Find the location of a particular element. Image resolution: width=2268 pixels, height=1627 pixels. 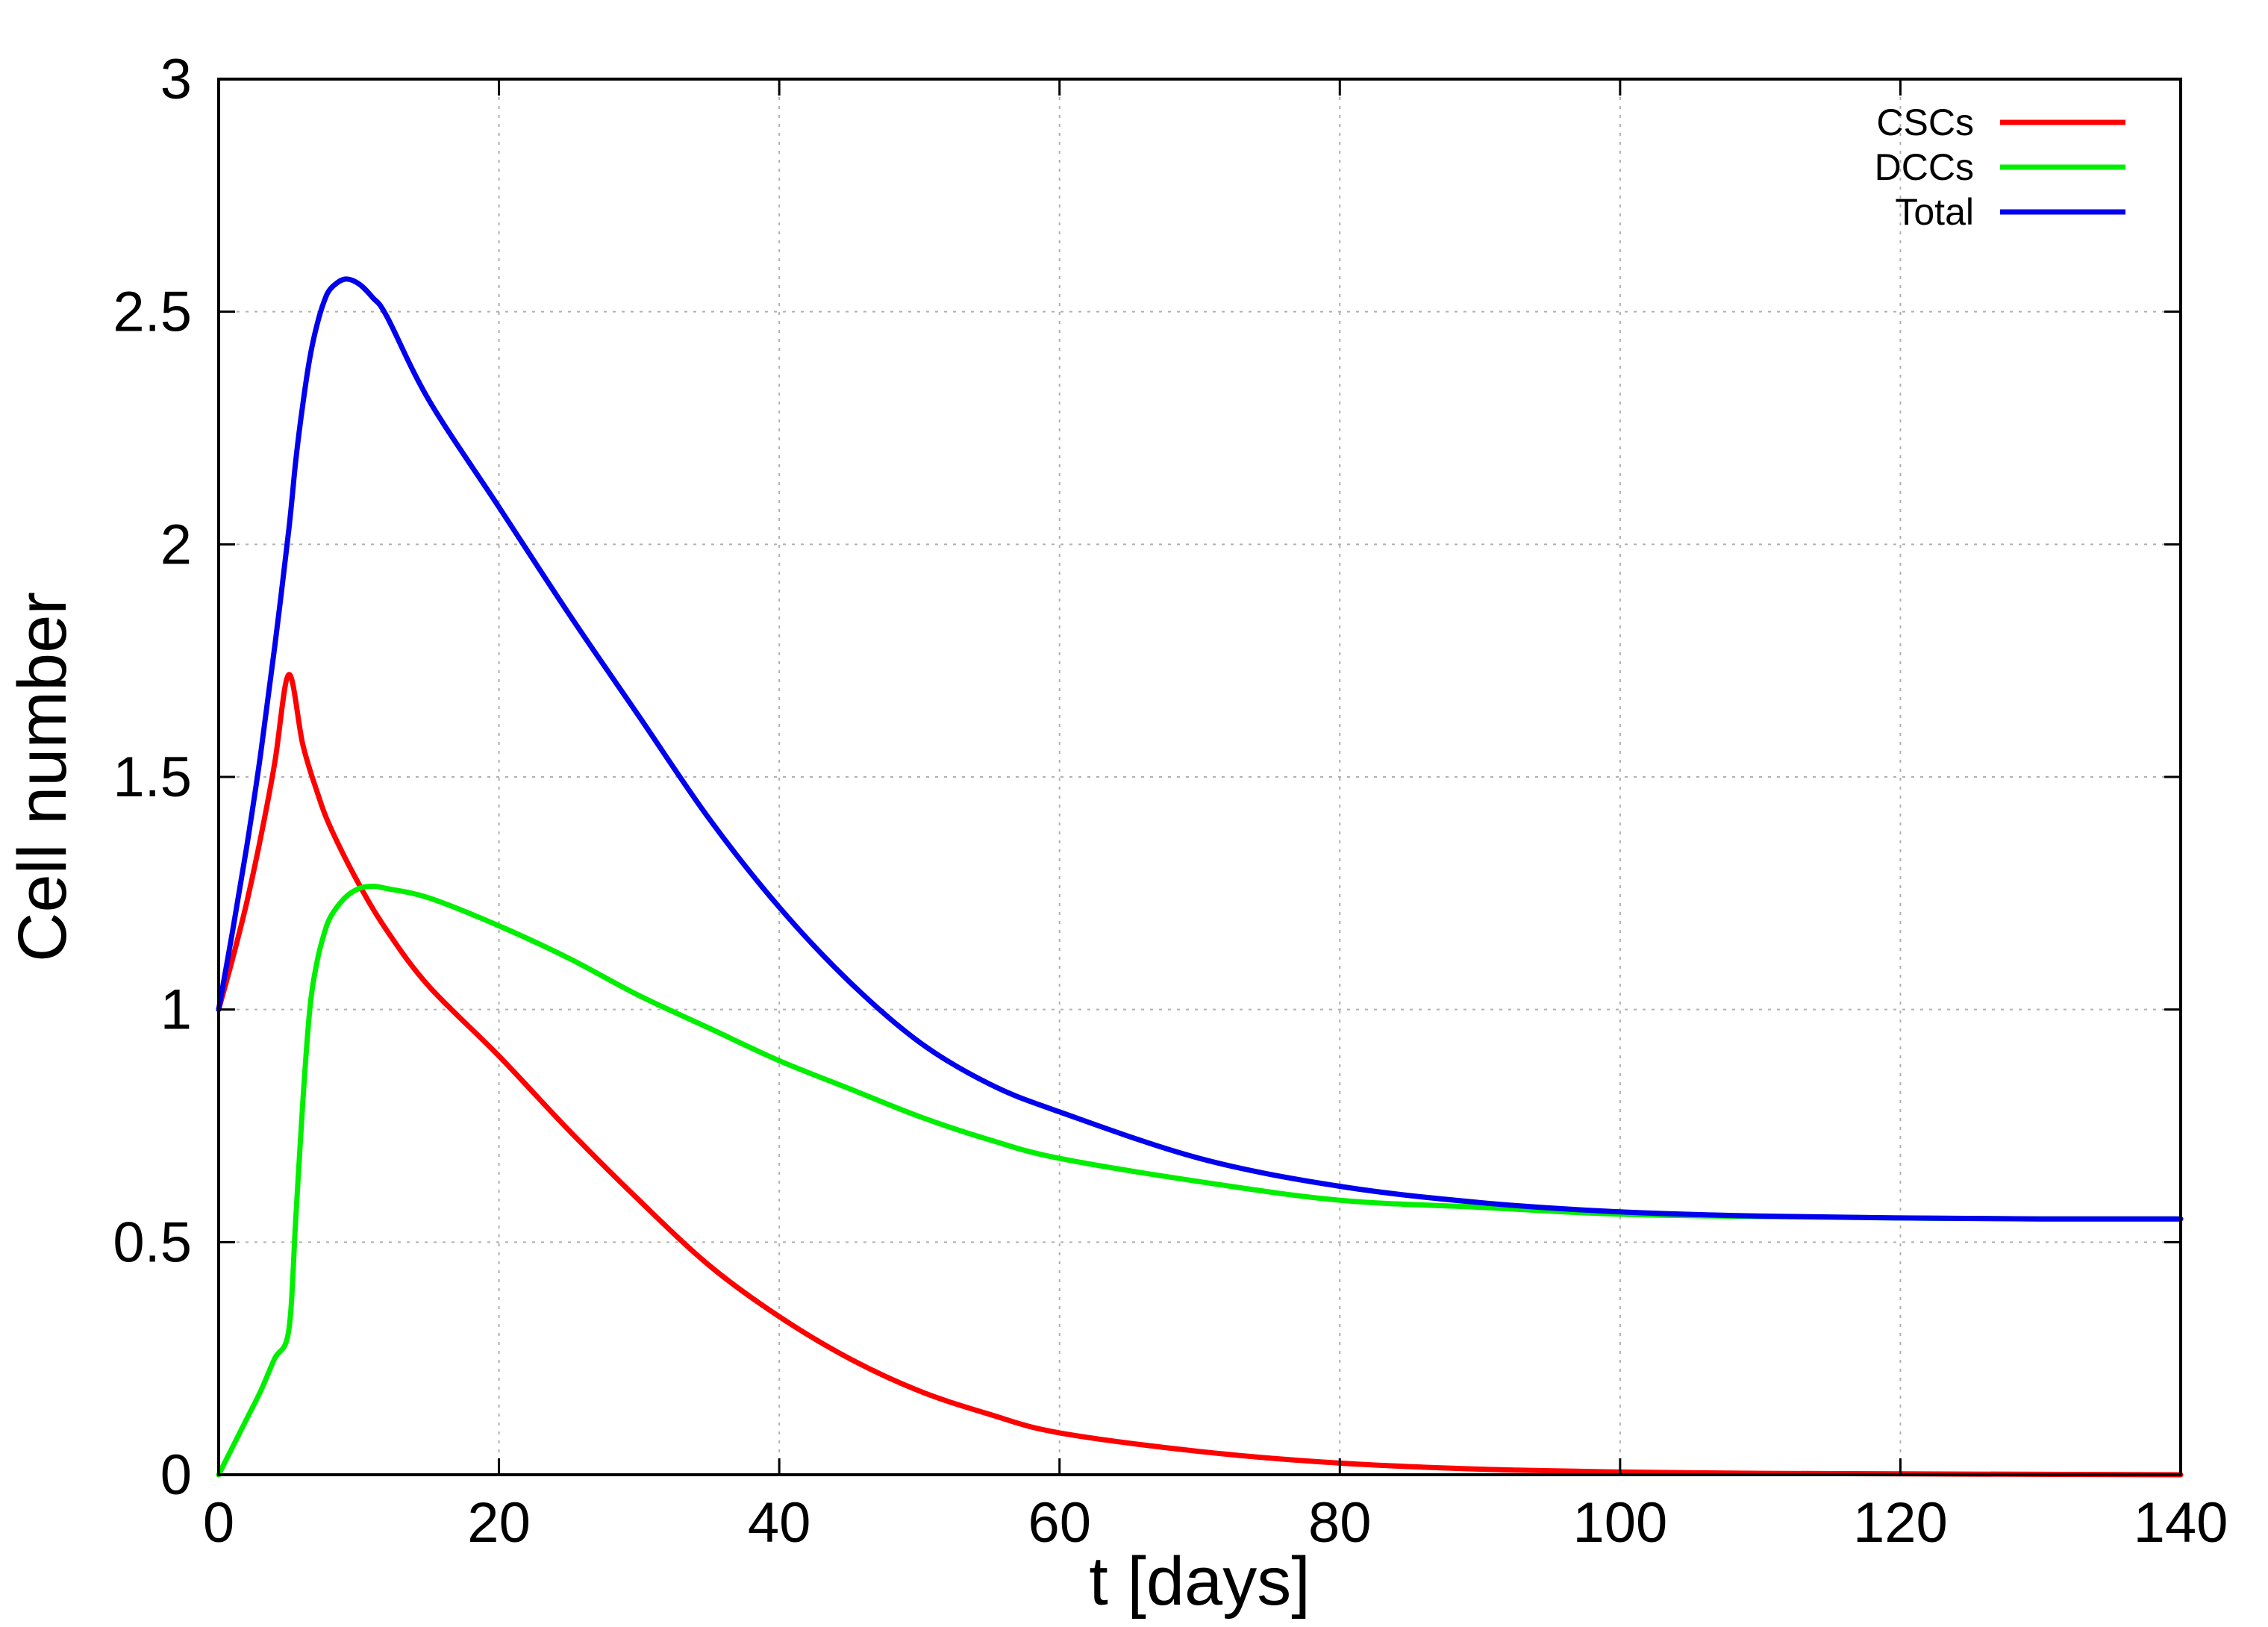

legend-label-dccs: DCCs is located at coordinates (1924, 167).